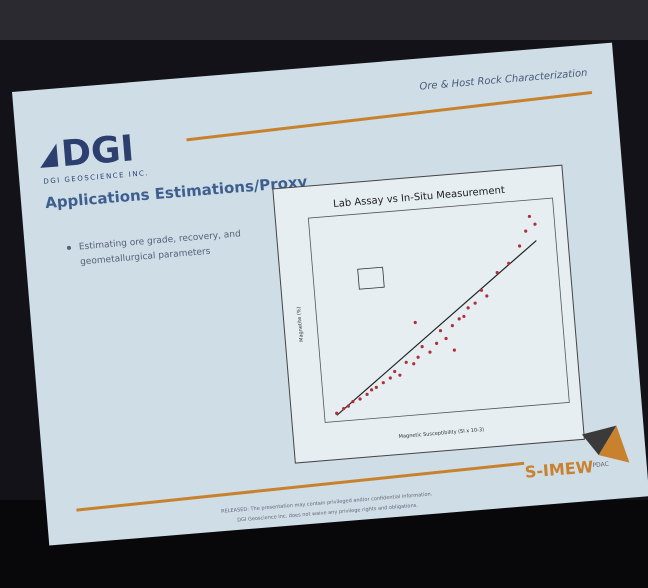  What do you see at coordinates (324, 20) in the screenshot?
I see `ceiling` at bounding box center [324, 20].